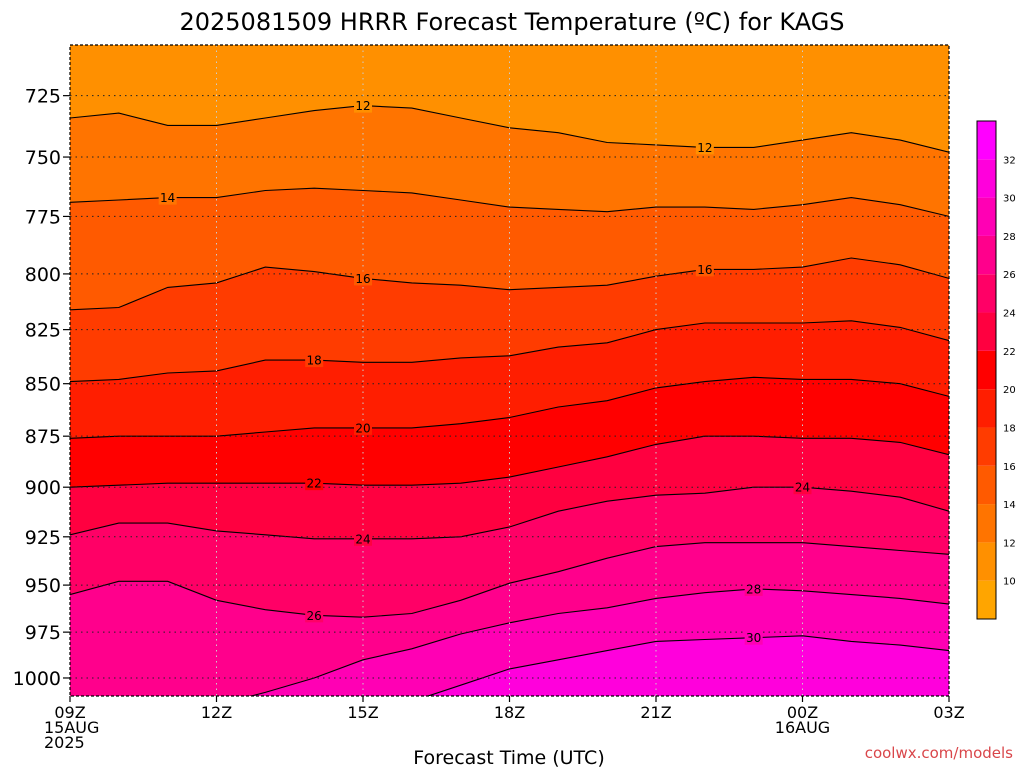 Image resolution: width=1024 pixels, height=768 pixels. I want to click on isotherm-label-16-1: 16, so click(704, 270).